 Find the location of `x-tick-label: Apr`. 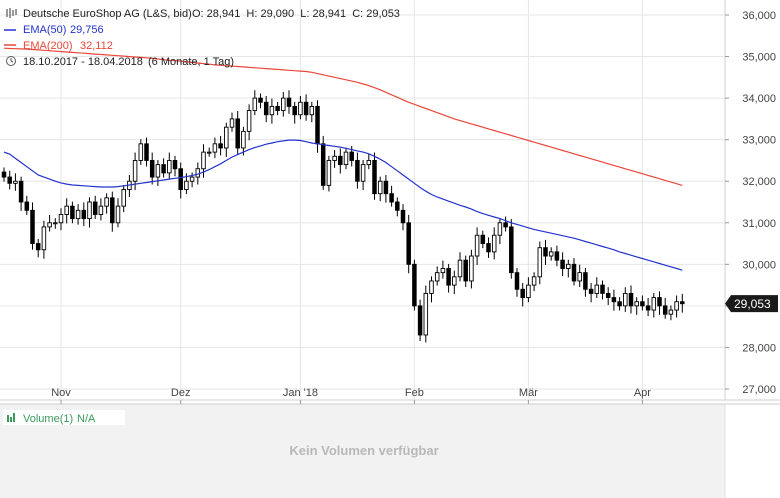

x-tick-label: Apr is located at coordinates (642, 393).